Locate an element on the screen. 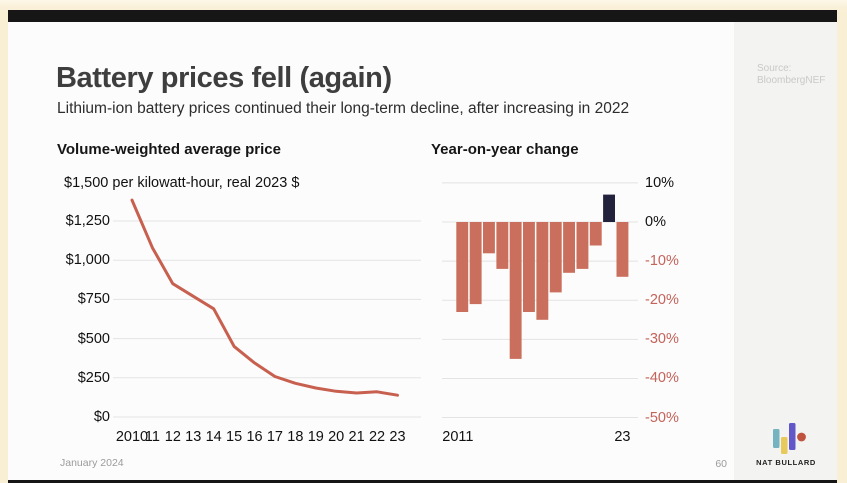 The image size is (847, 483). left-x-tick-label: 22 is located at coordinates (377, 437).